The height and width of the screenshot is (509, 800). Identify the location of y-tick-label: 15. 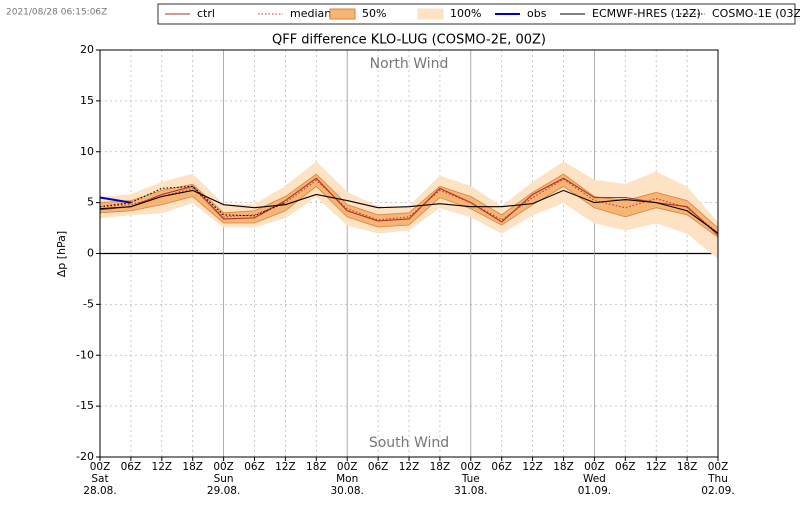
(87, 100).